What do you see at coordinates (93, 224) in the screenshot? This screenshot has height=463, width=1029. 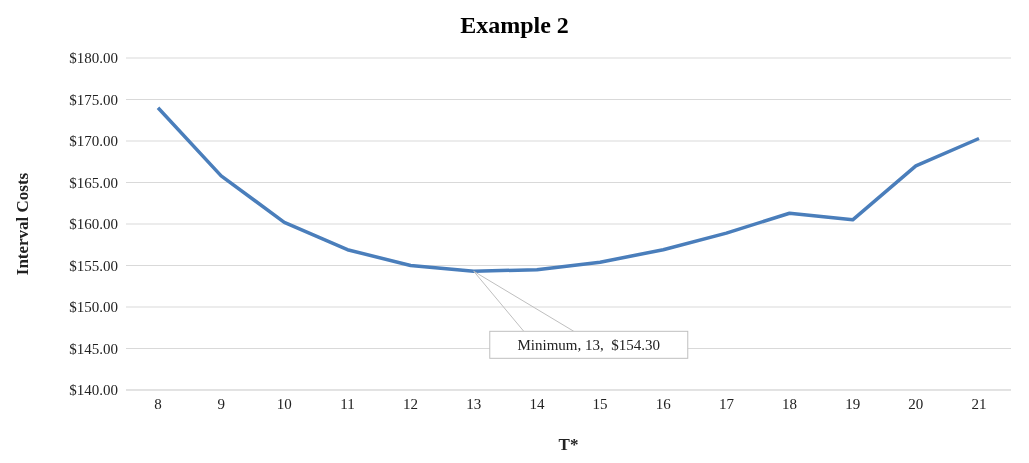 I see `y-tick-label: $160.00` at bounding box center [93, 224].